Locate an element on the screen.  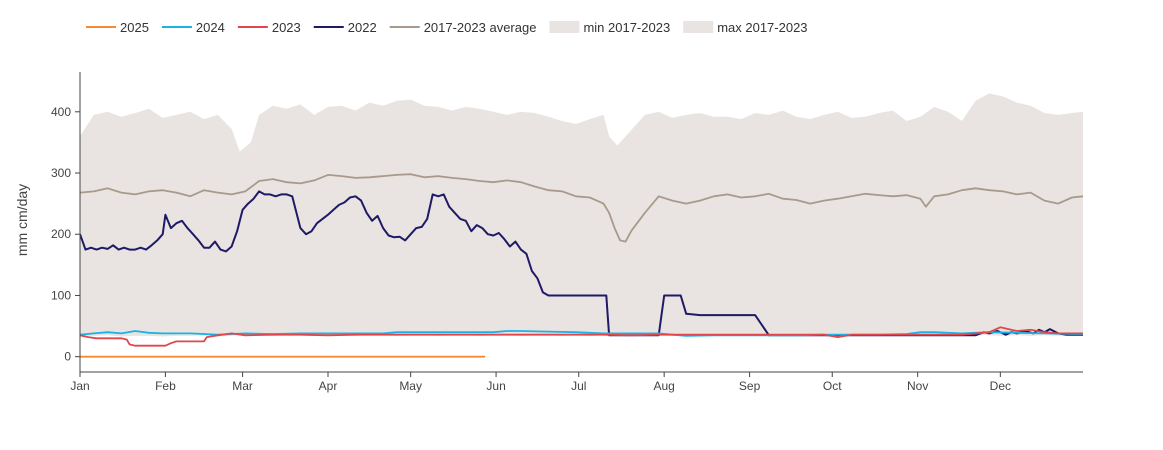
y-tick-label: 200 is located at coordinates (61, 234).